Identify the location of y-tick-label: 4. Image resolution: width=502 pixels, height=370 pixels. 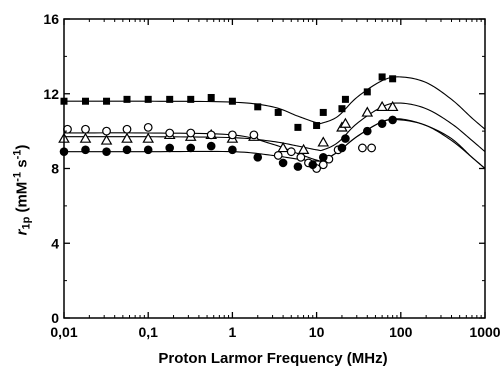
(55, 243).